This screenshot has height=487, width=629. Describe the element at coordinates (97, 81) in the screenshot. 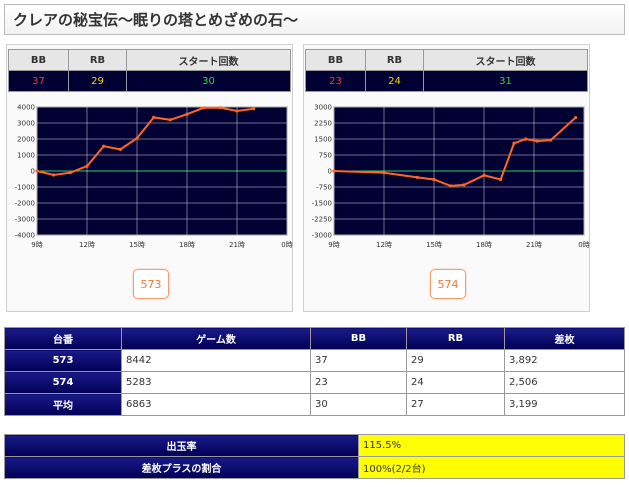

I see `rb-value: 29` at that location.